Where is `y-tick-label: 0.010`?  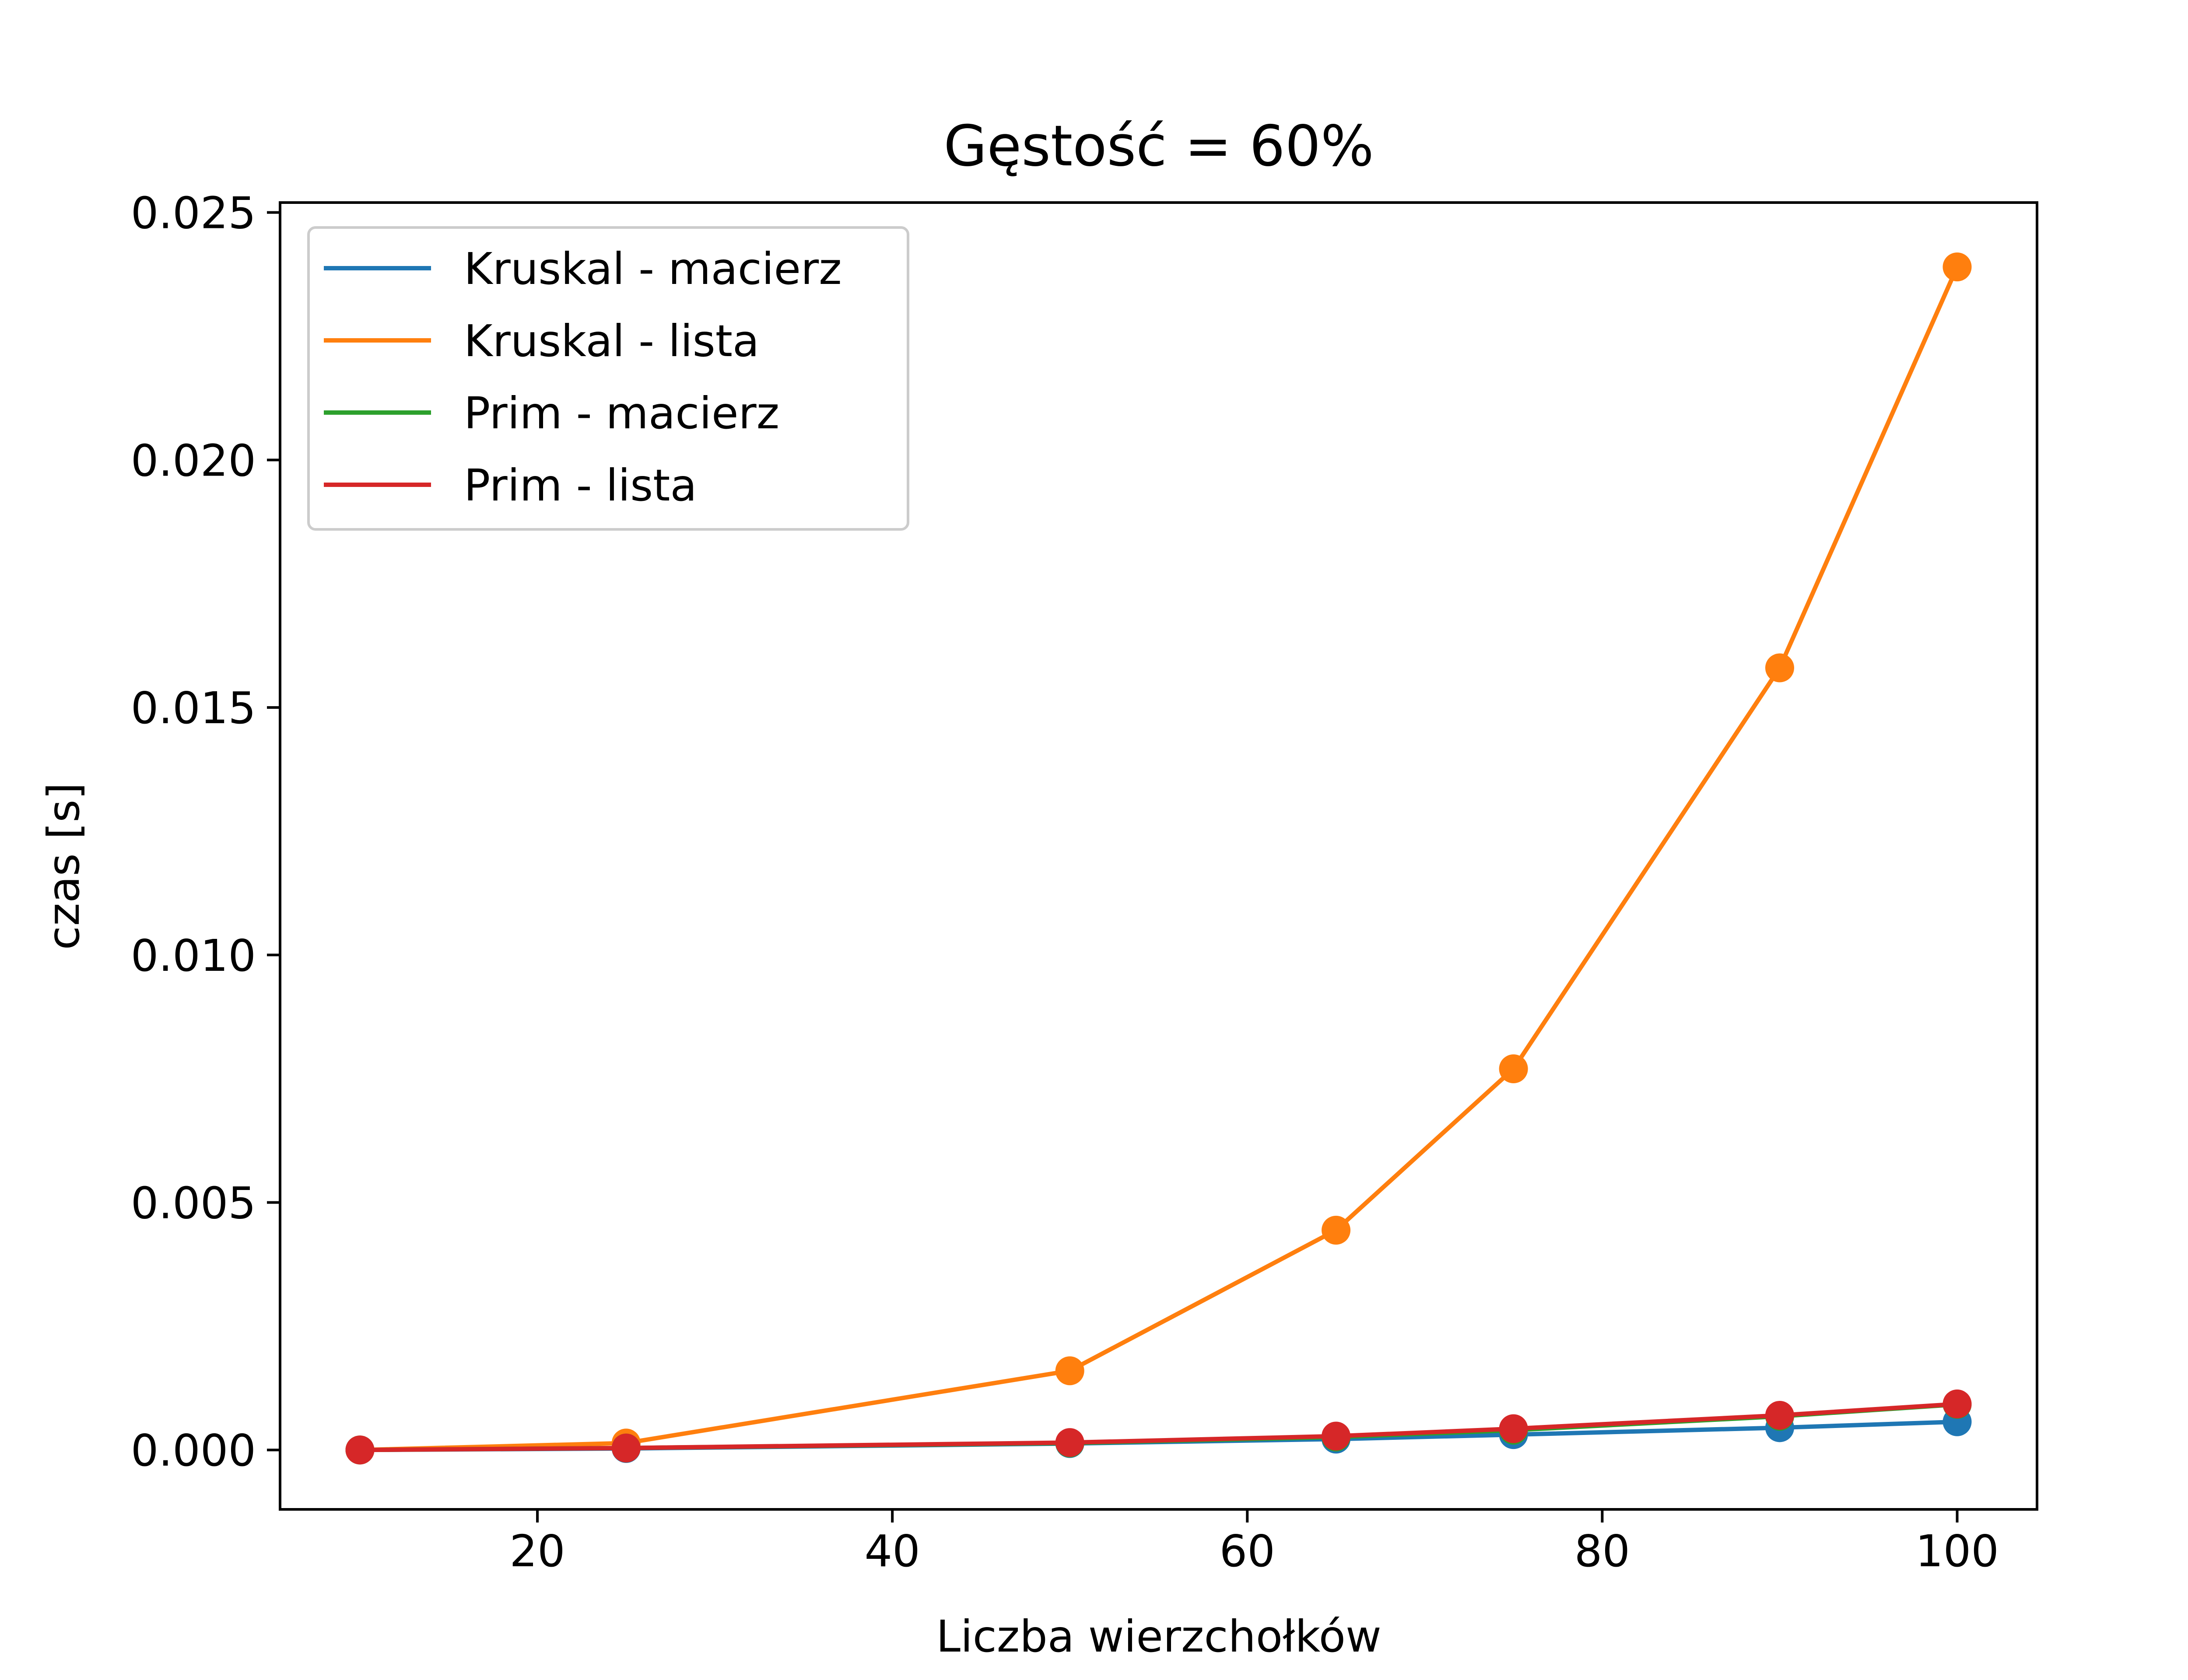
y-tick-label: 0.010 is located at coordinates (193, 955).